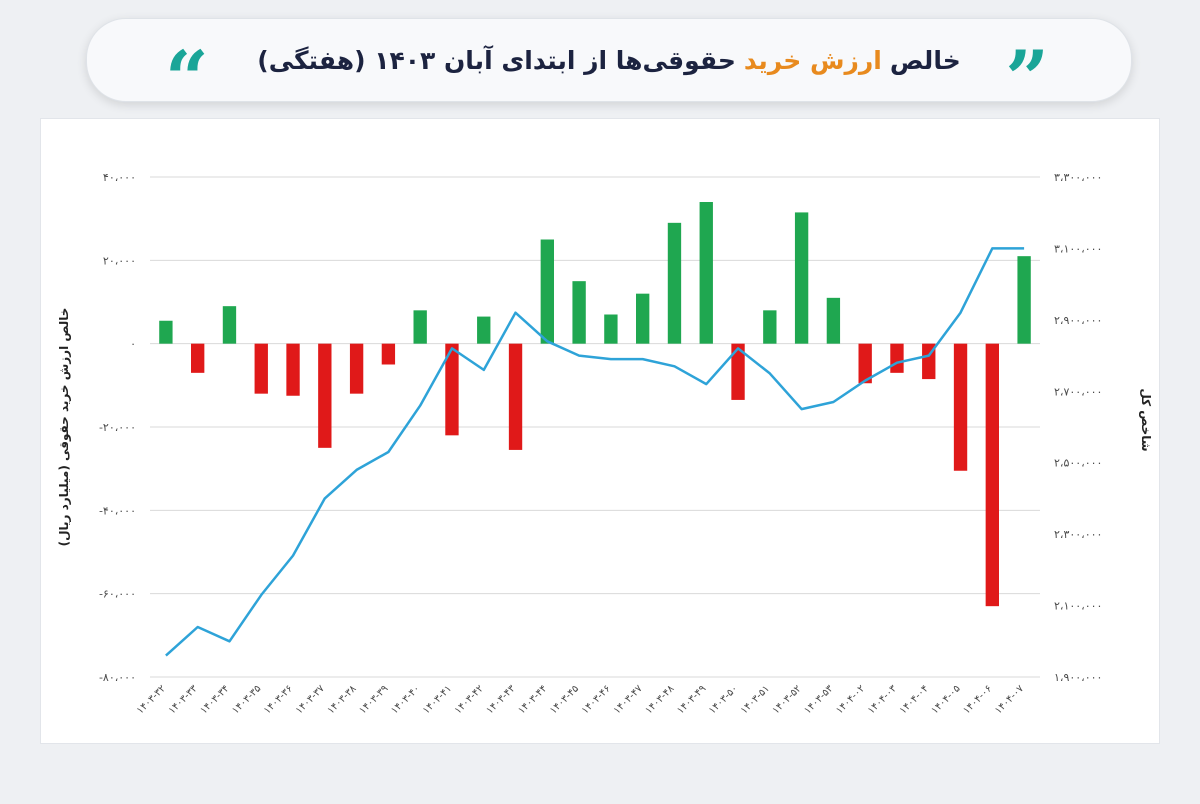  What do you see at coordinates (850, 699) in the screenshot?
I see `x-axis-tick-label: ۱۴۰۴-۰۲` at bounding box center [850, 699].